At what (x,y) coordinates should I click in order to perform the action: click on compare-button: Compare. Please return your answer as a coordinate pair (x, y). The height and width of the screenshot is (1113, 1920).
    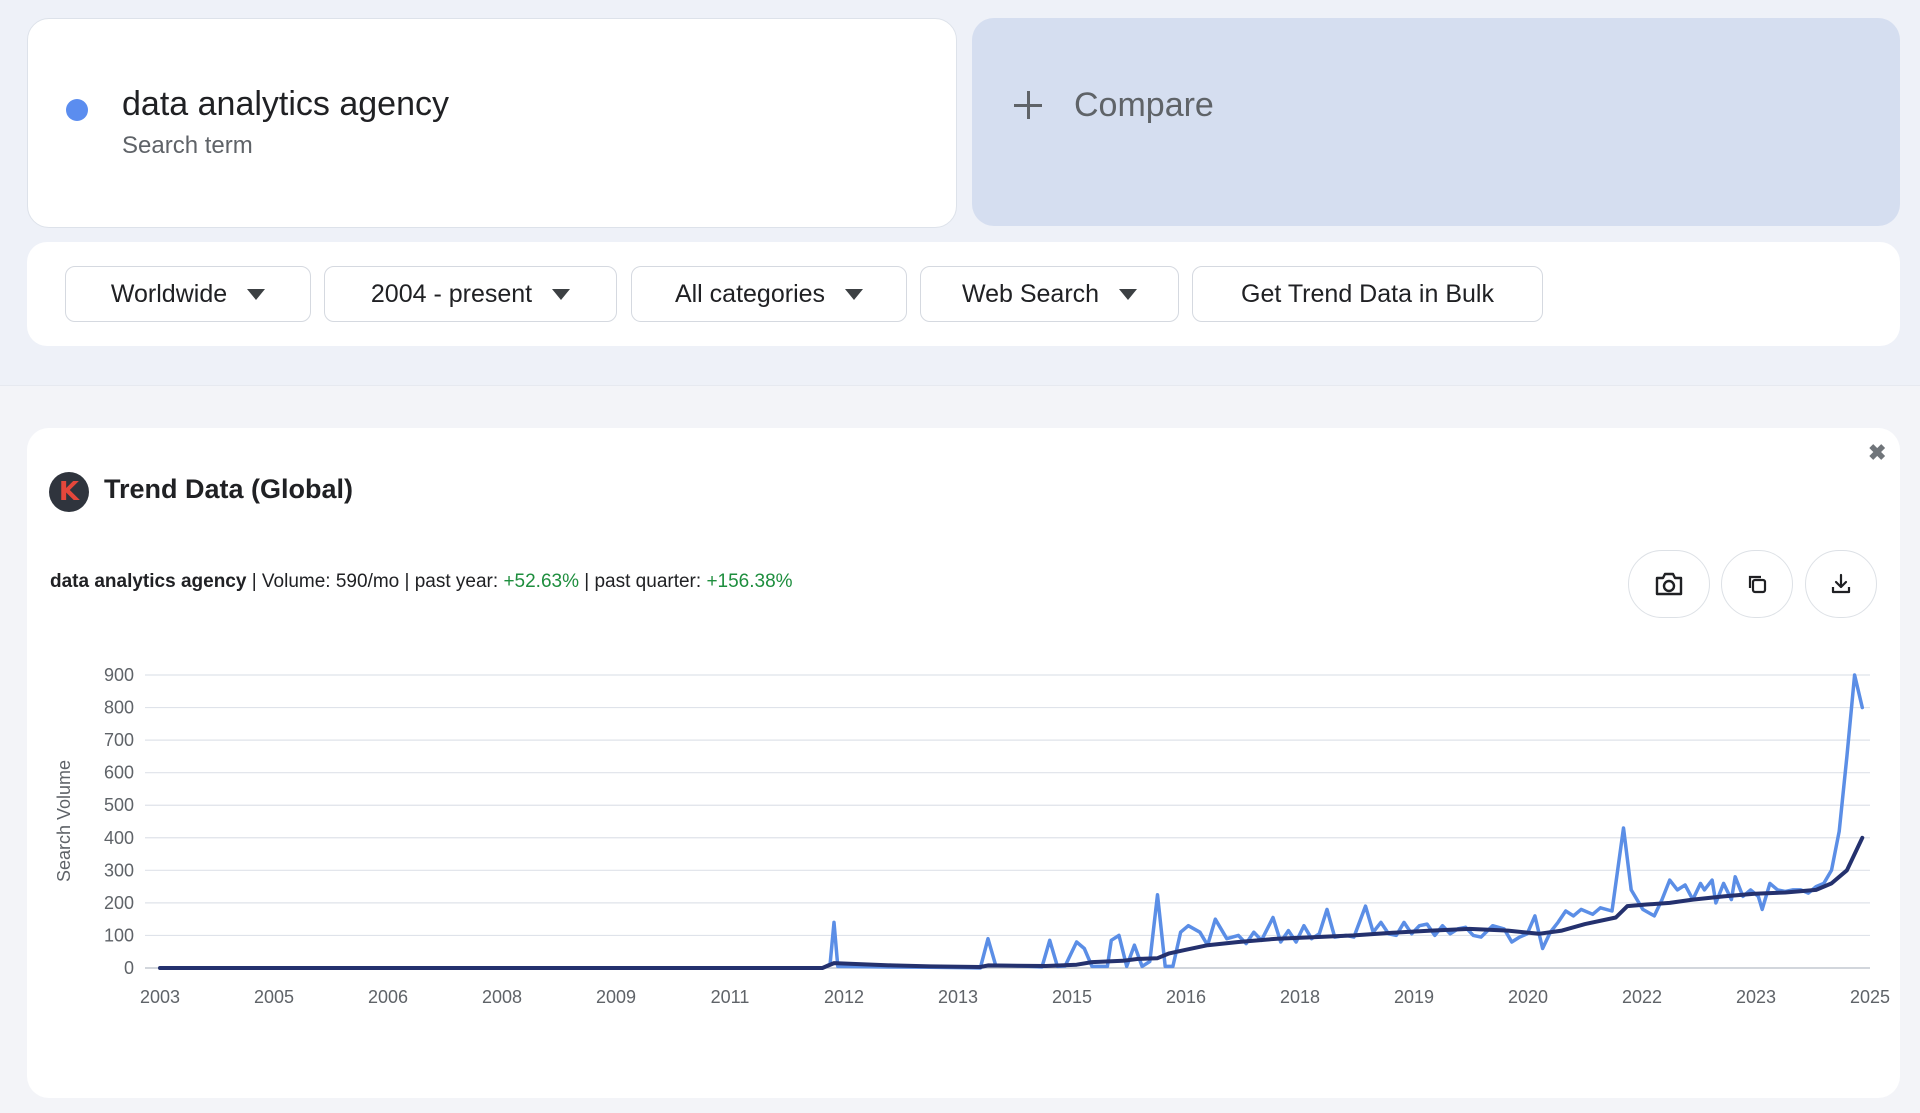
    Looking at the image, I should click on (1436, 122).